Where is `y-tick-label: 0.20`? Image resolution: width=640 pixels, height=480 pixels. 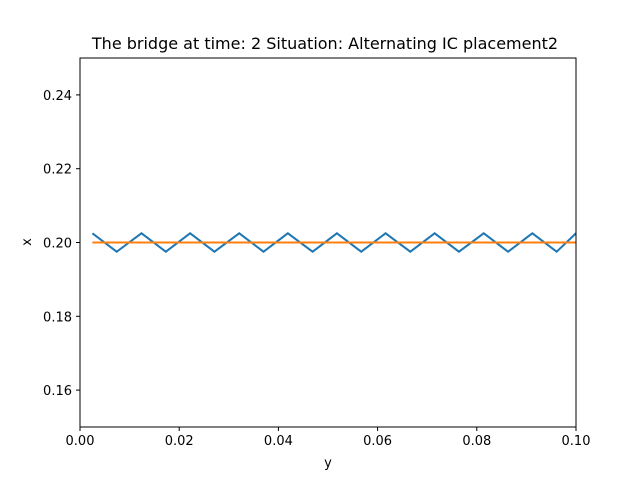
y-tick-label: 0.20 is located at coordinates (57, 244).